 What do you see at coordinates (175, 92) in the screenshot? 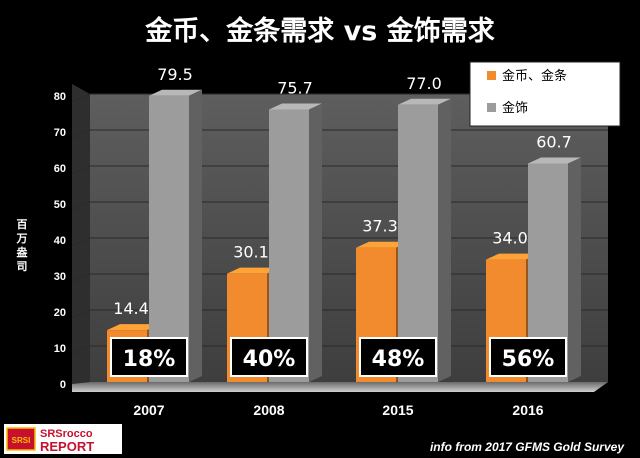
I see `bar-jewelry-2007-top` at bounding box center [175, 92].